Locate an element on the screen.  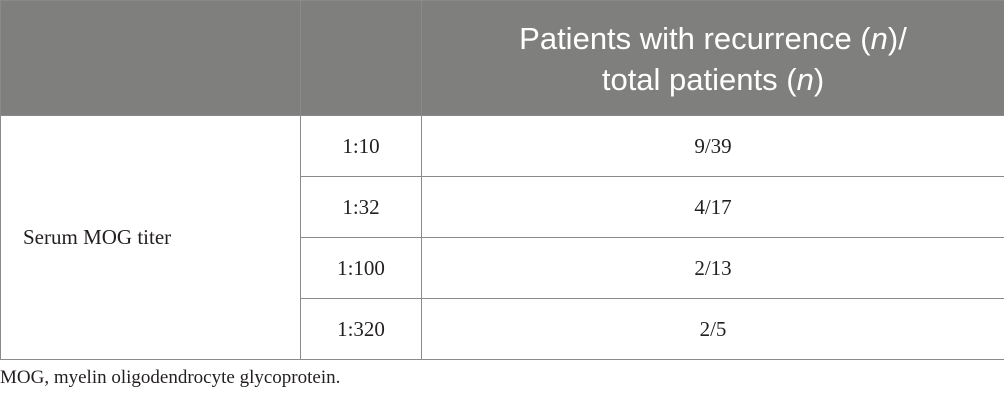
titer-cell: 1:320 is located at coordinates (361, 329).